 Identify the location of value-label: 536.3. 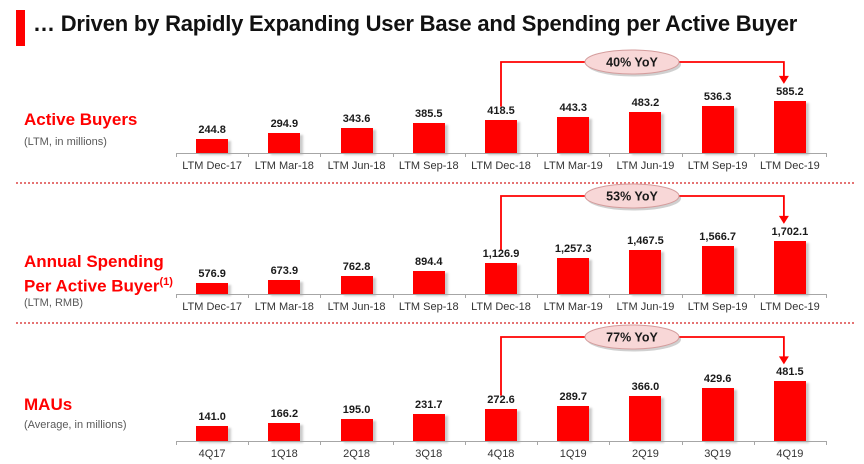
(717, 97).